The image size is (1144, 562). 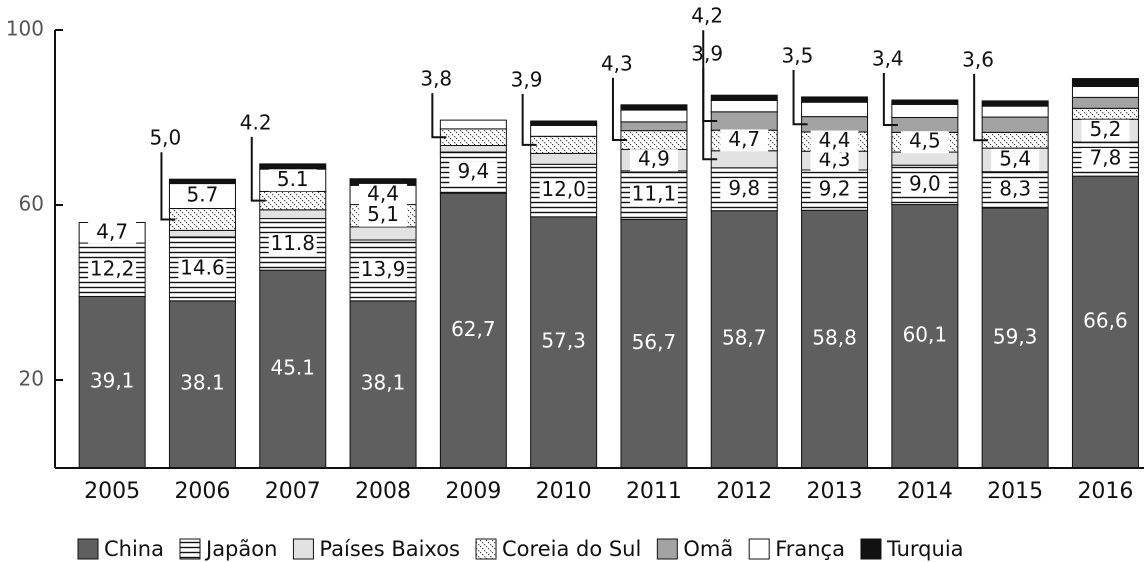 I want to click on value-label: 11,1, so click(x=654, y=194).